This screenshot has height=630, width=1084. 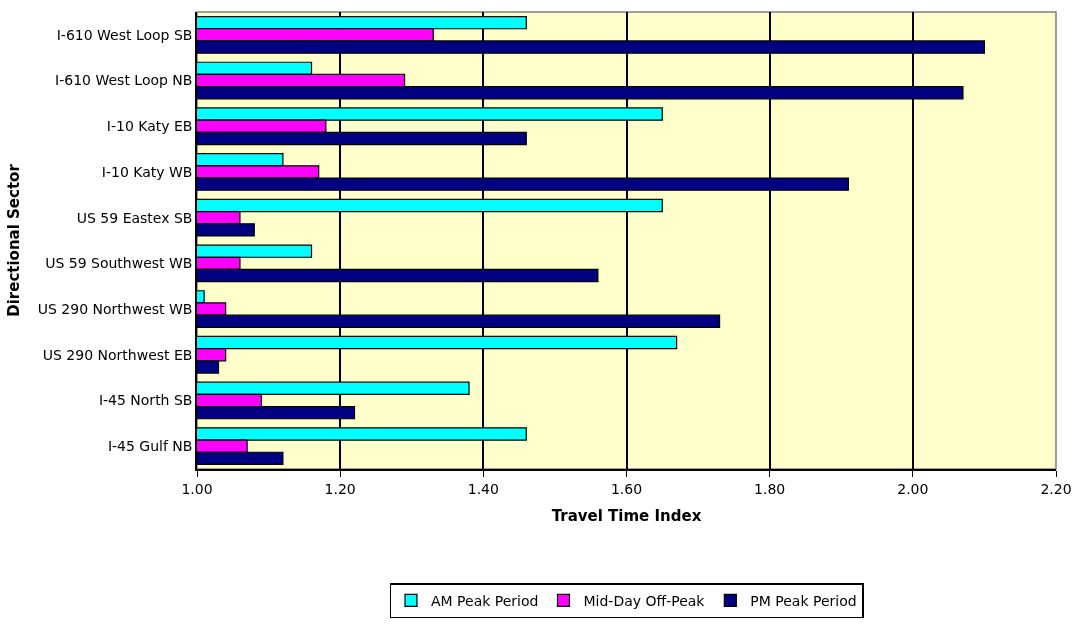 I want to click on x-tick-label: 1.40, so click(x=483, y=488).